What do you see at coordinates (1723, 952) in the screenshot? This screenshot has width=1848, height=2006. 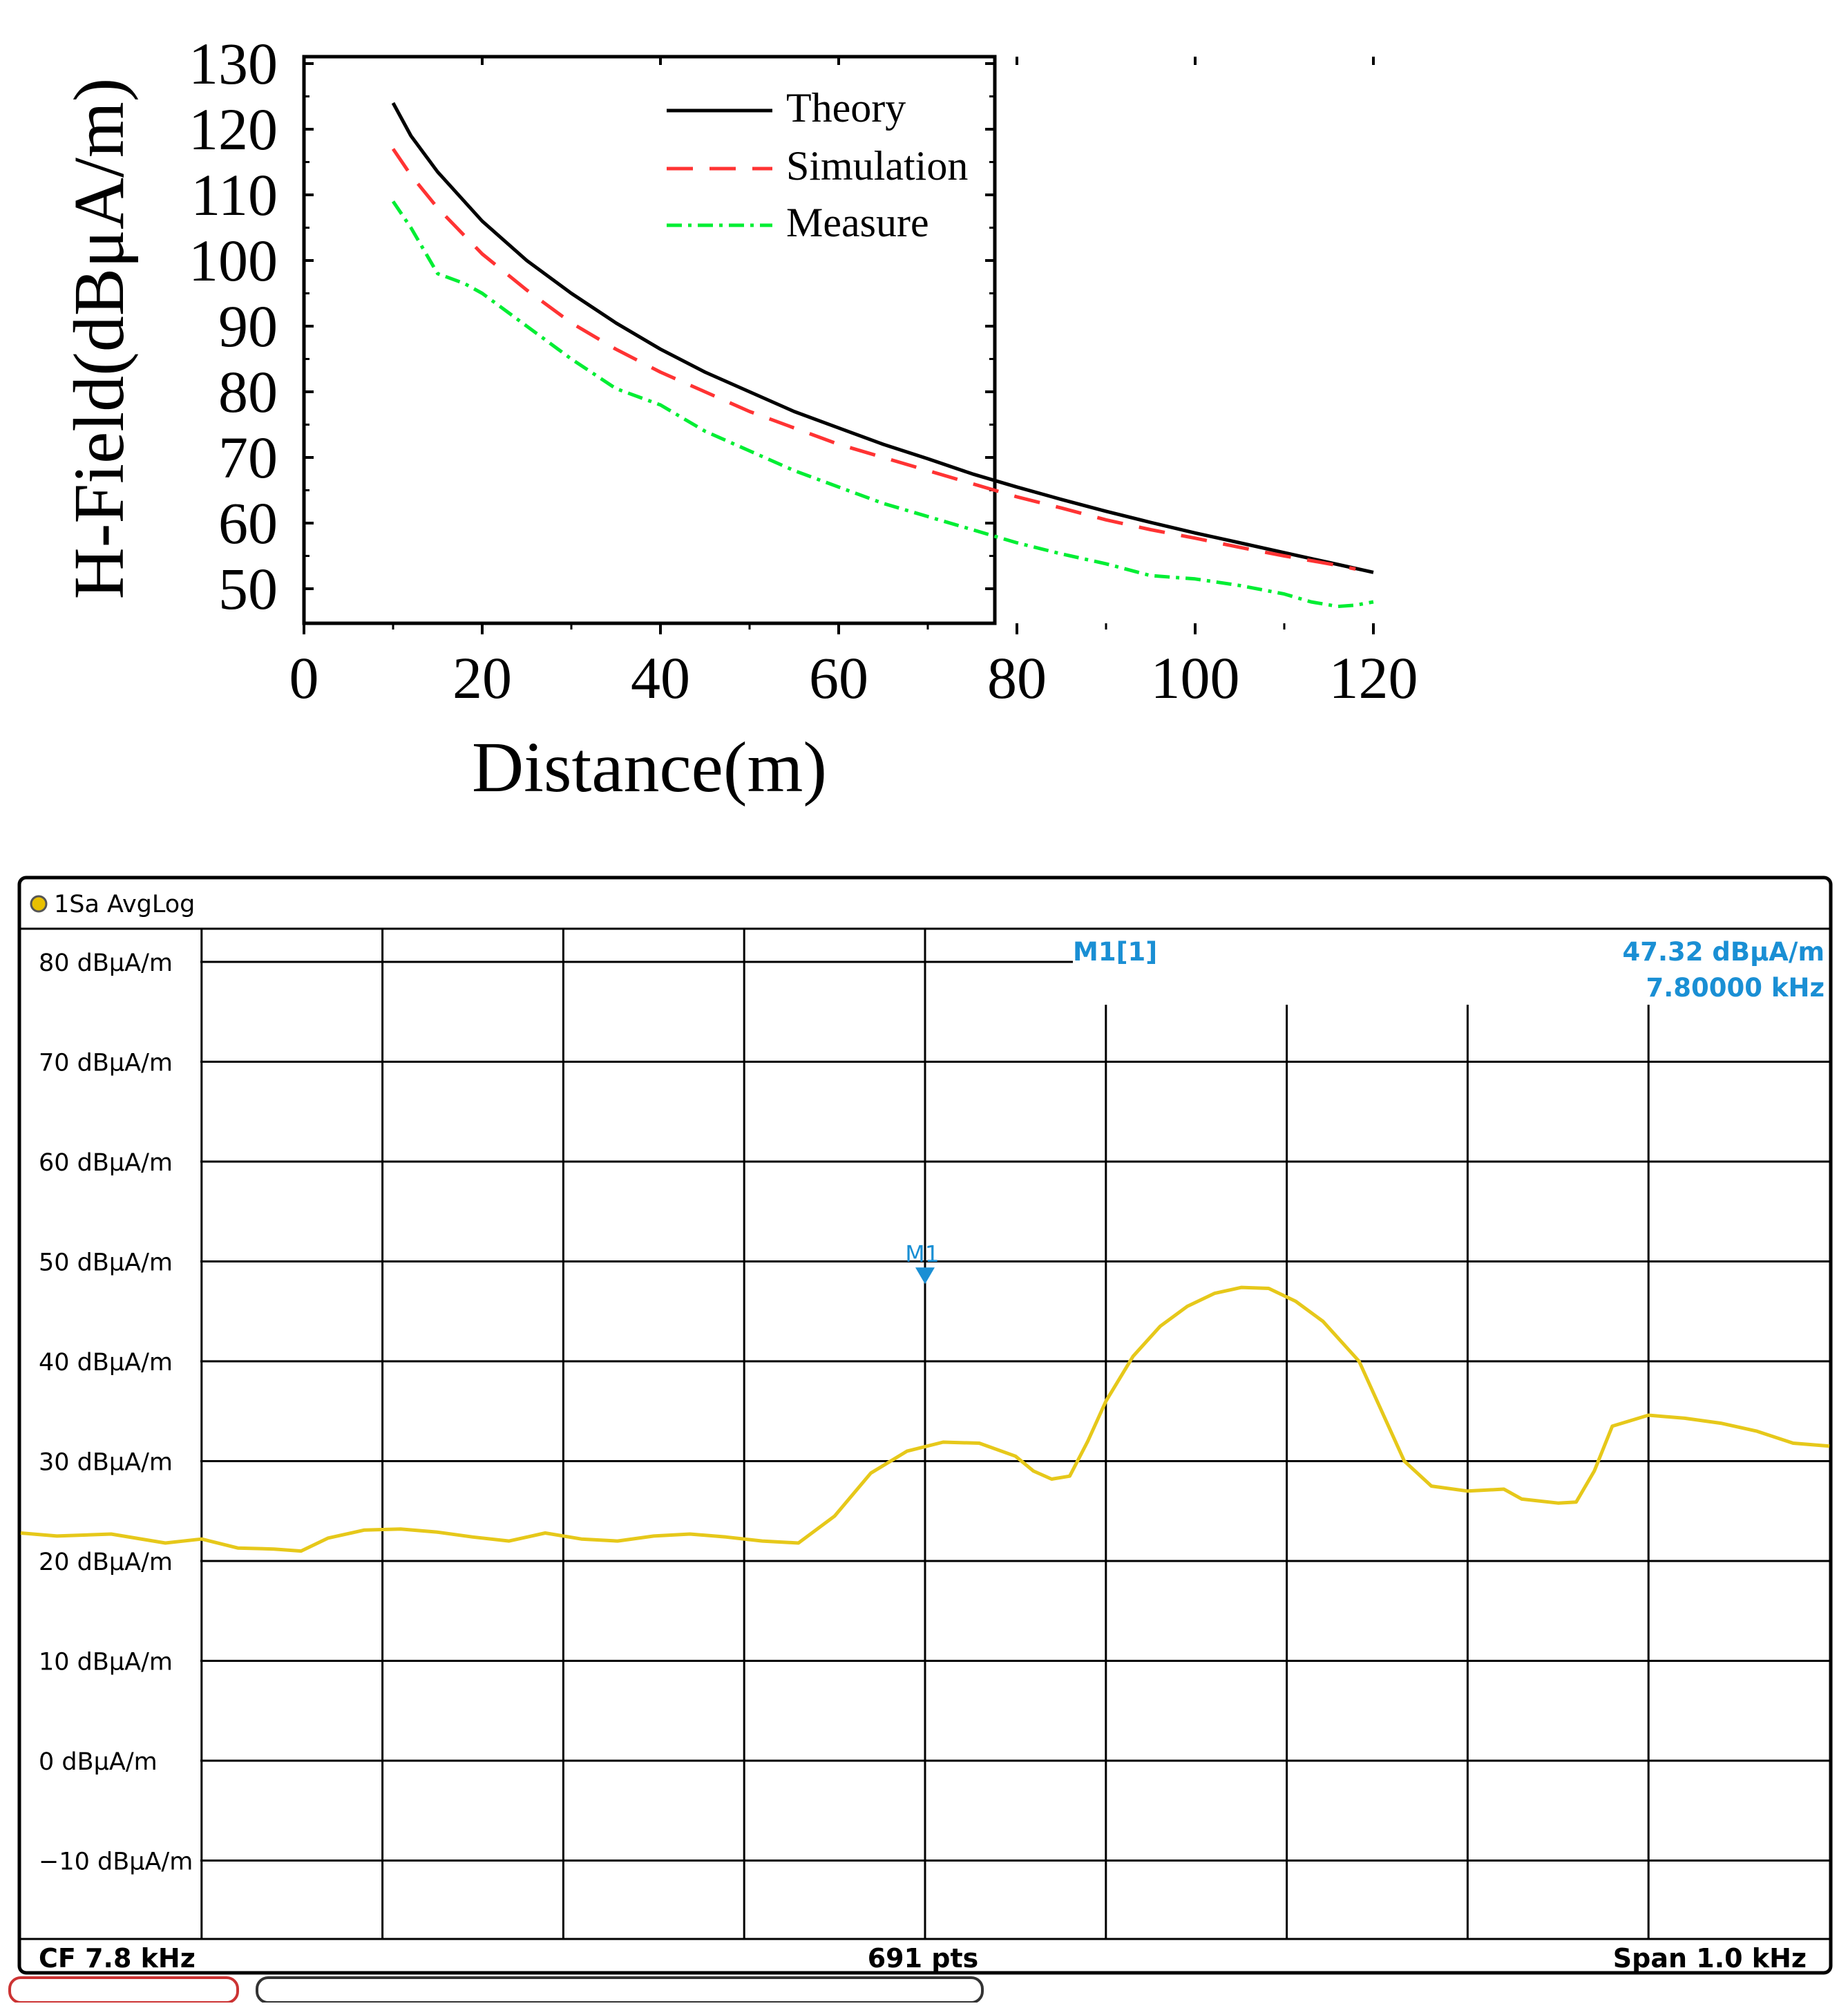 I see `marker-readout-level: 47.32 dBμA/m` at bounding box center [1723, 952].